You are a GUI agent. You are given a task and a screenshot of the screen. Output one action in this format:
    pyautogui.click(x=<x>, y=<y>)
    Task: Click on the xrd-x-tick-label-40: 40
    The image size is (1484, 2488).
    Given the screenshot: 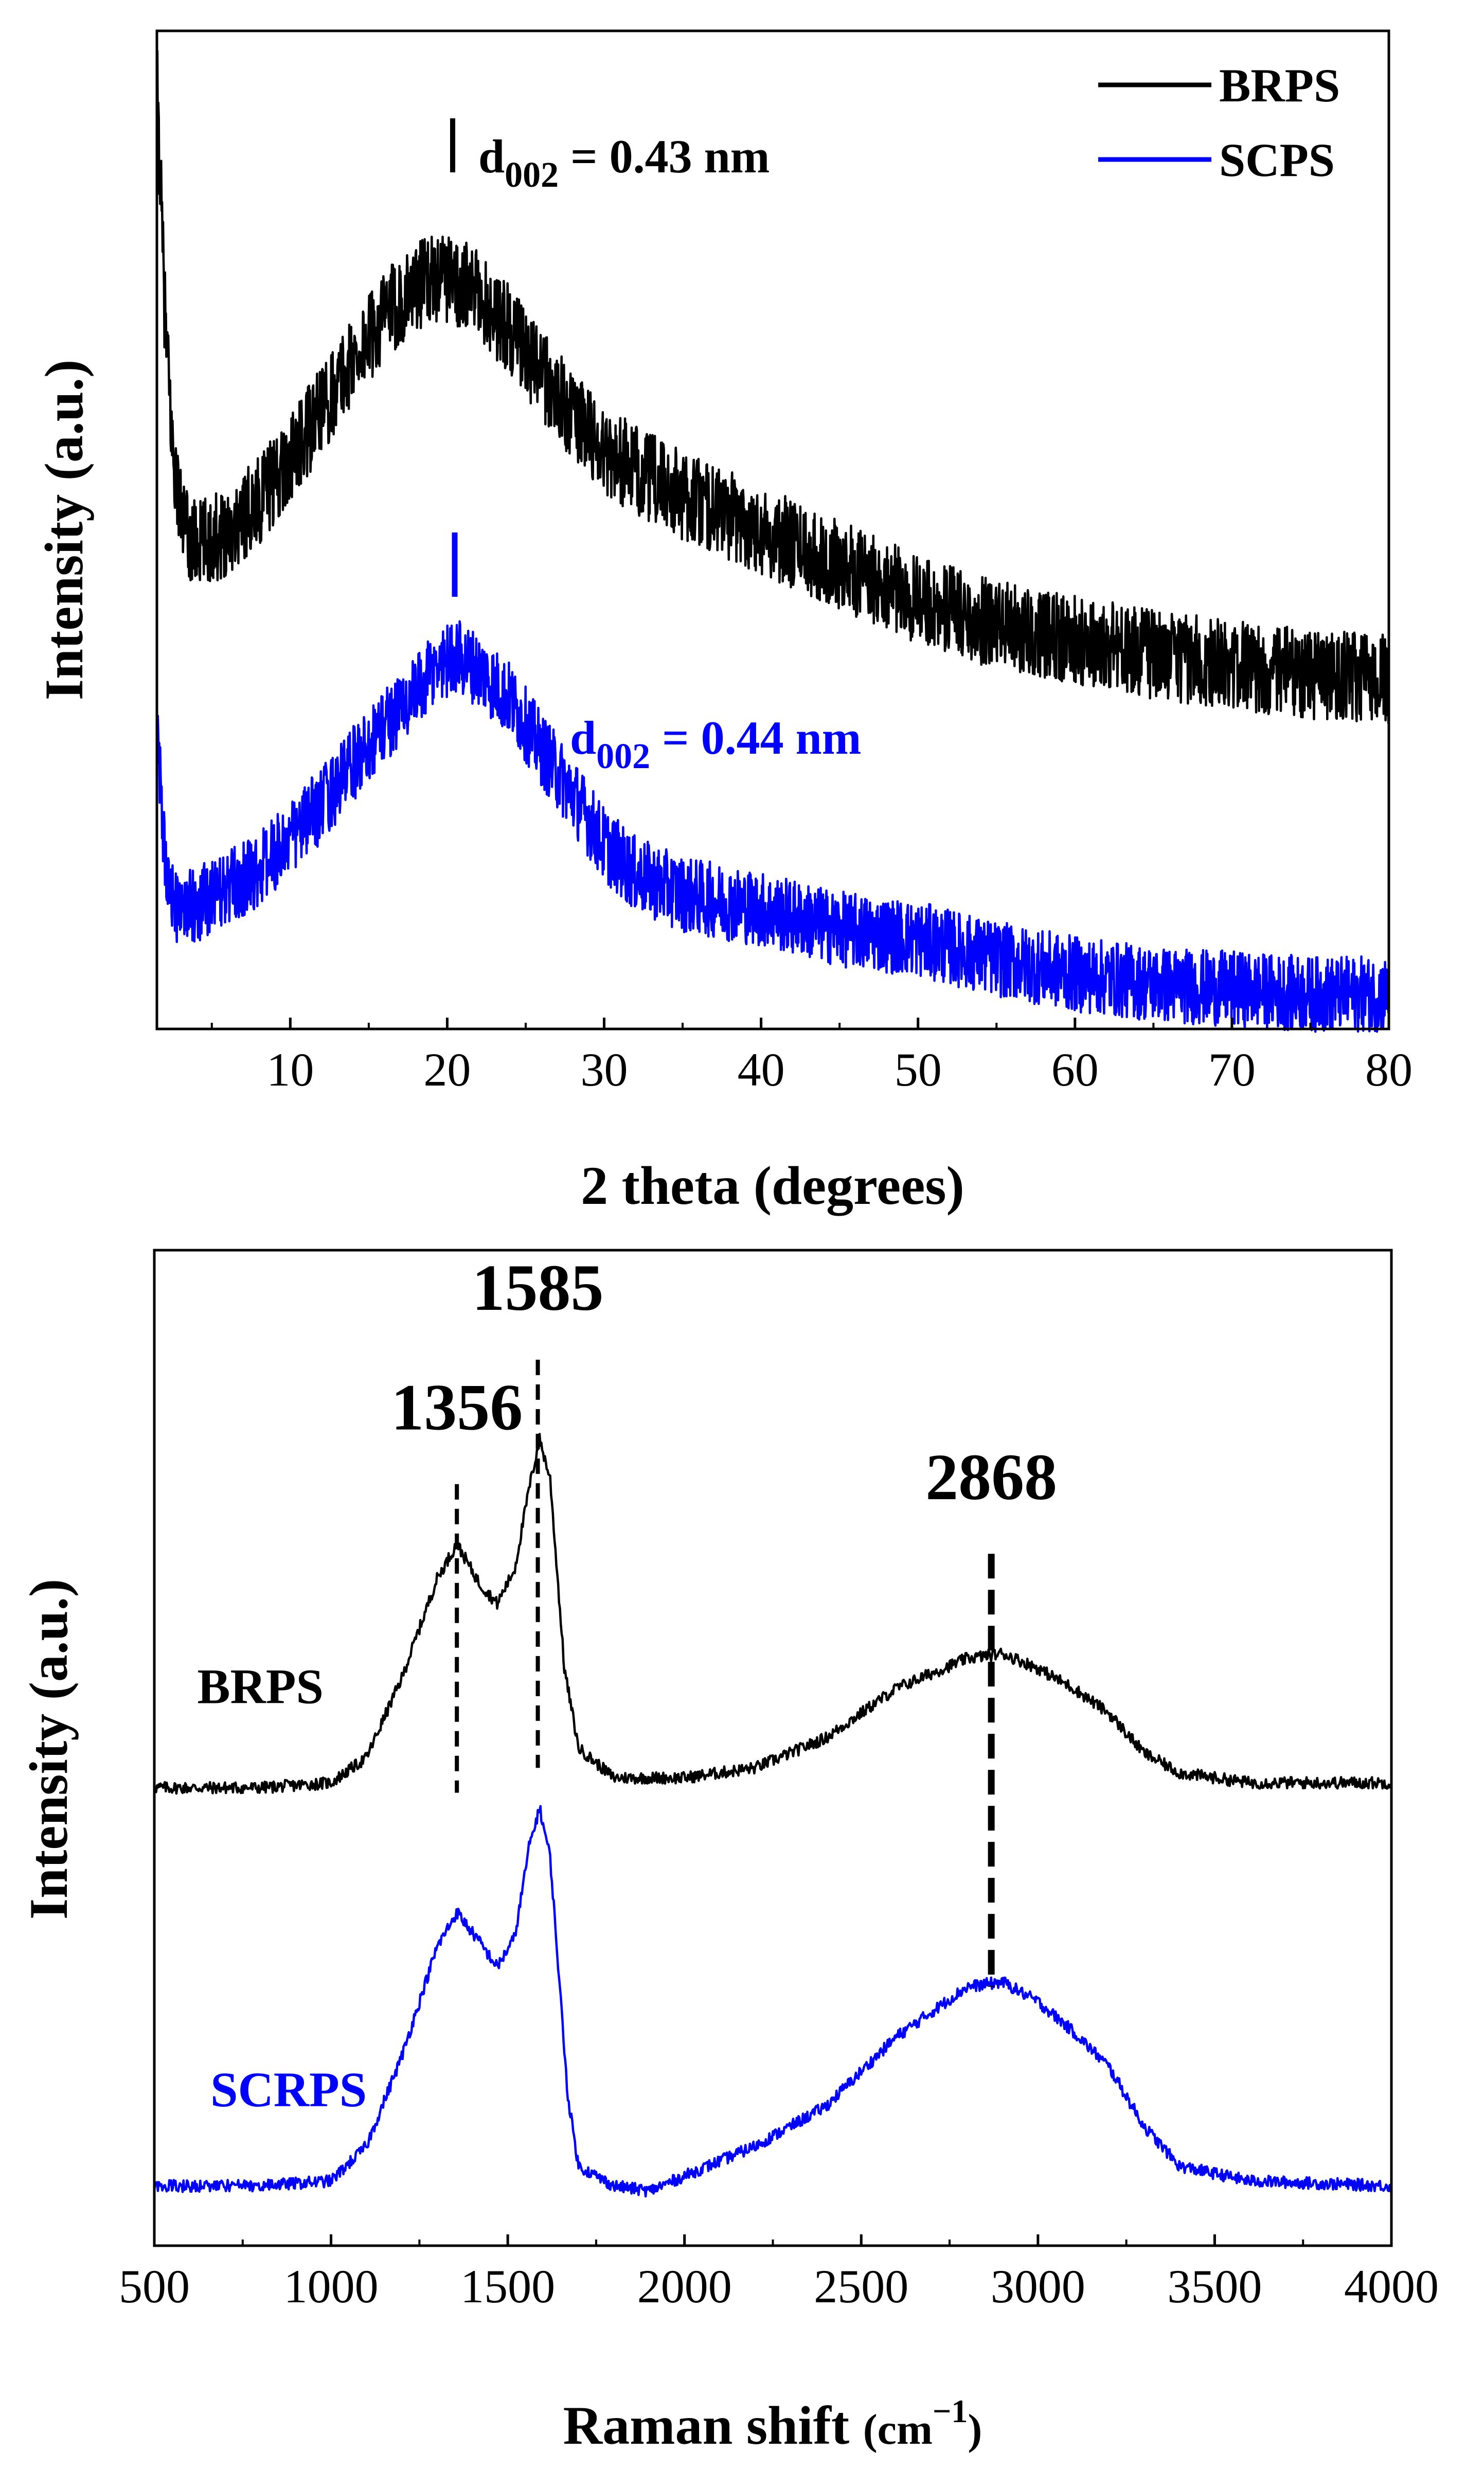 What is the action you would take?
    pyautogui.click(x=761, y=1069)
    